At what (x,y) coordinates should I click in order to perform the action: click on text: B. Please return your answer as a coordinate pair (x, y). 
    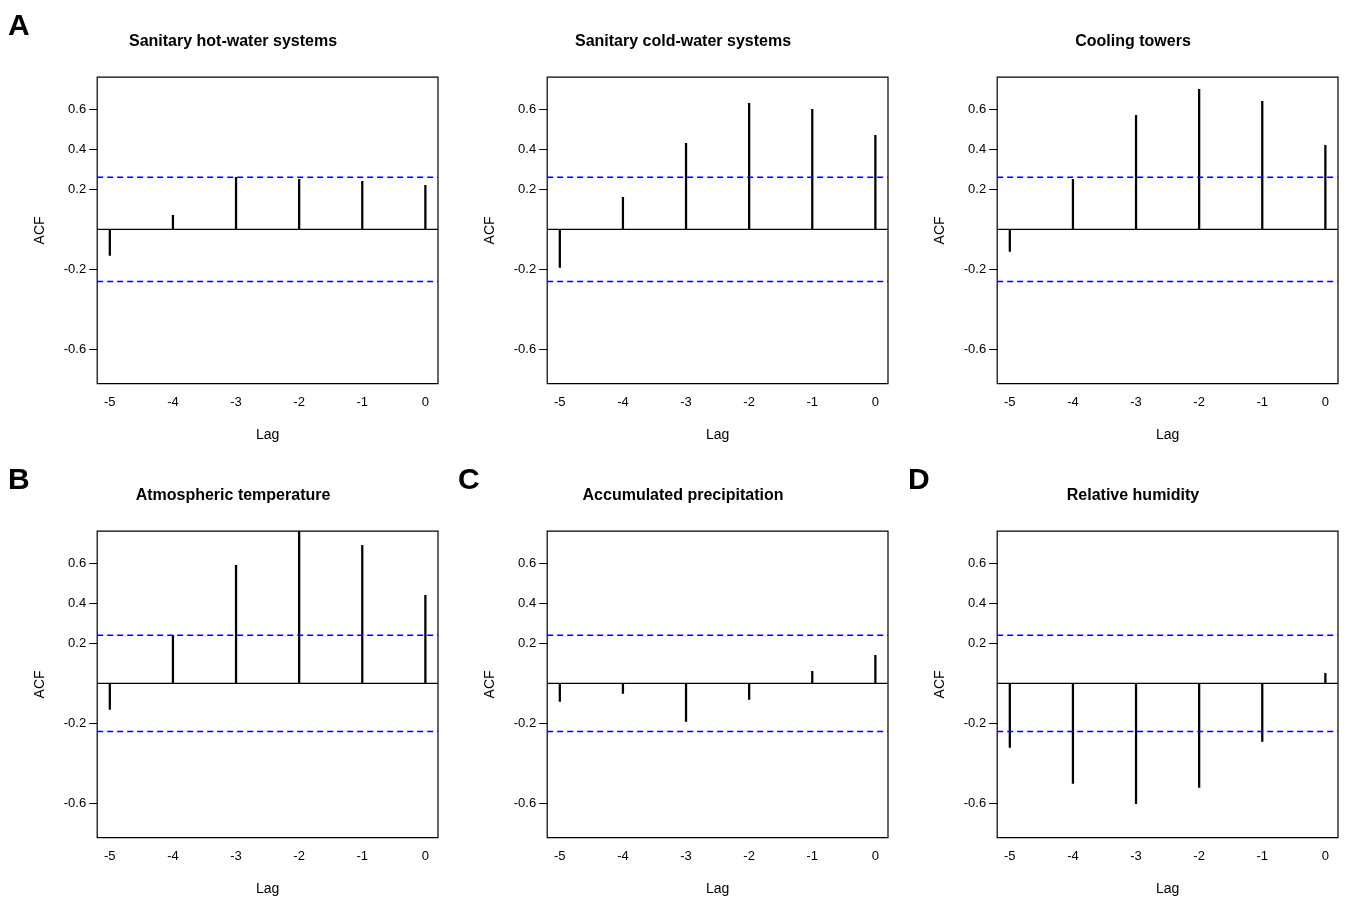
    Looking at the image, I should click on (19, 479).